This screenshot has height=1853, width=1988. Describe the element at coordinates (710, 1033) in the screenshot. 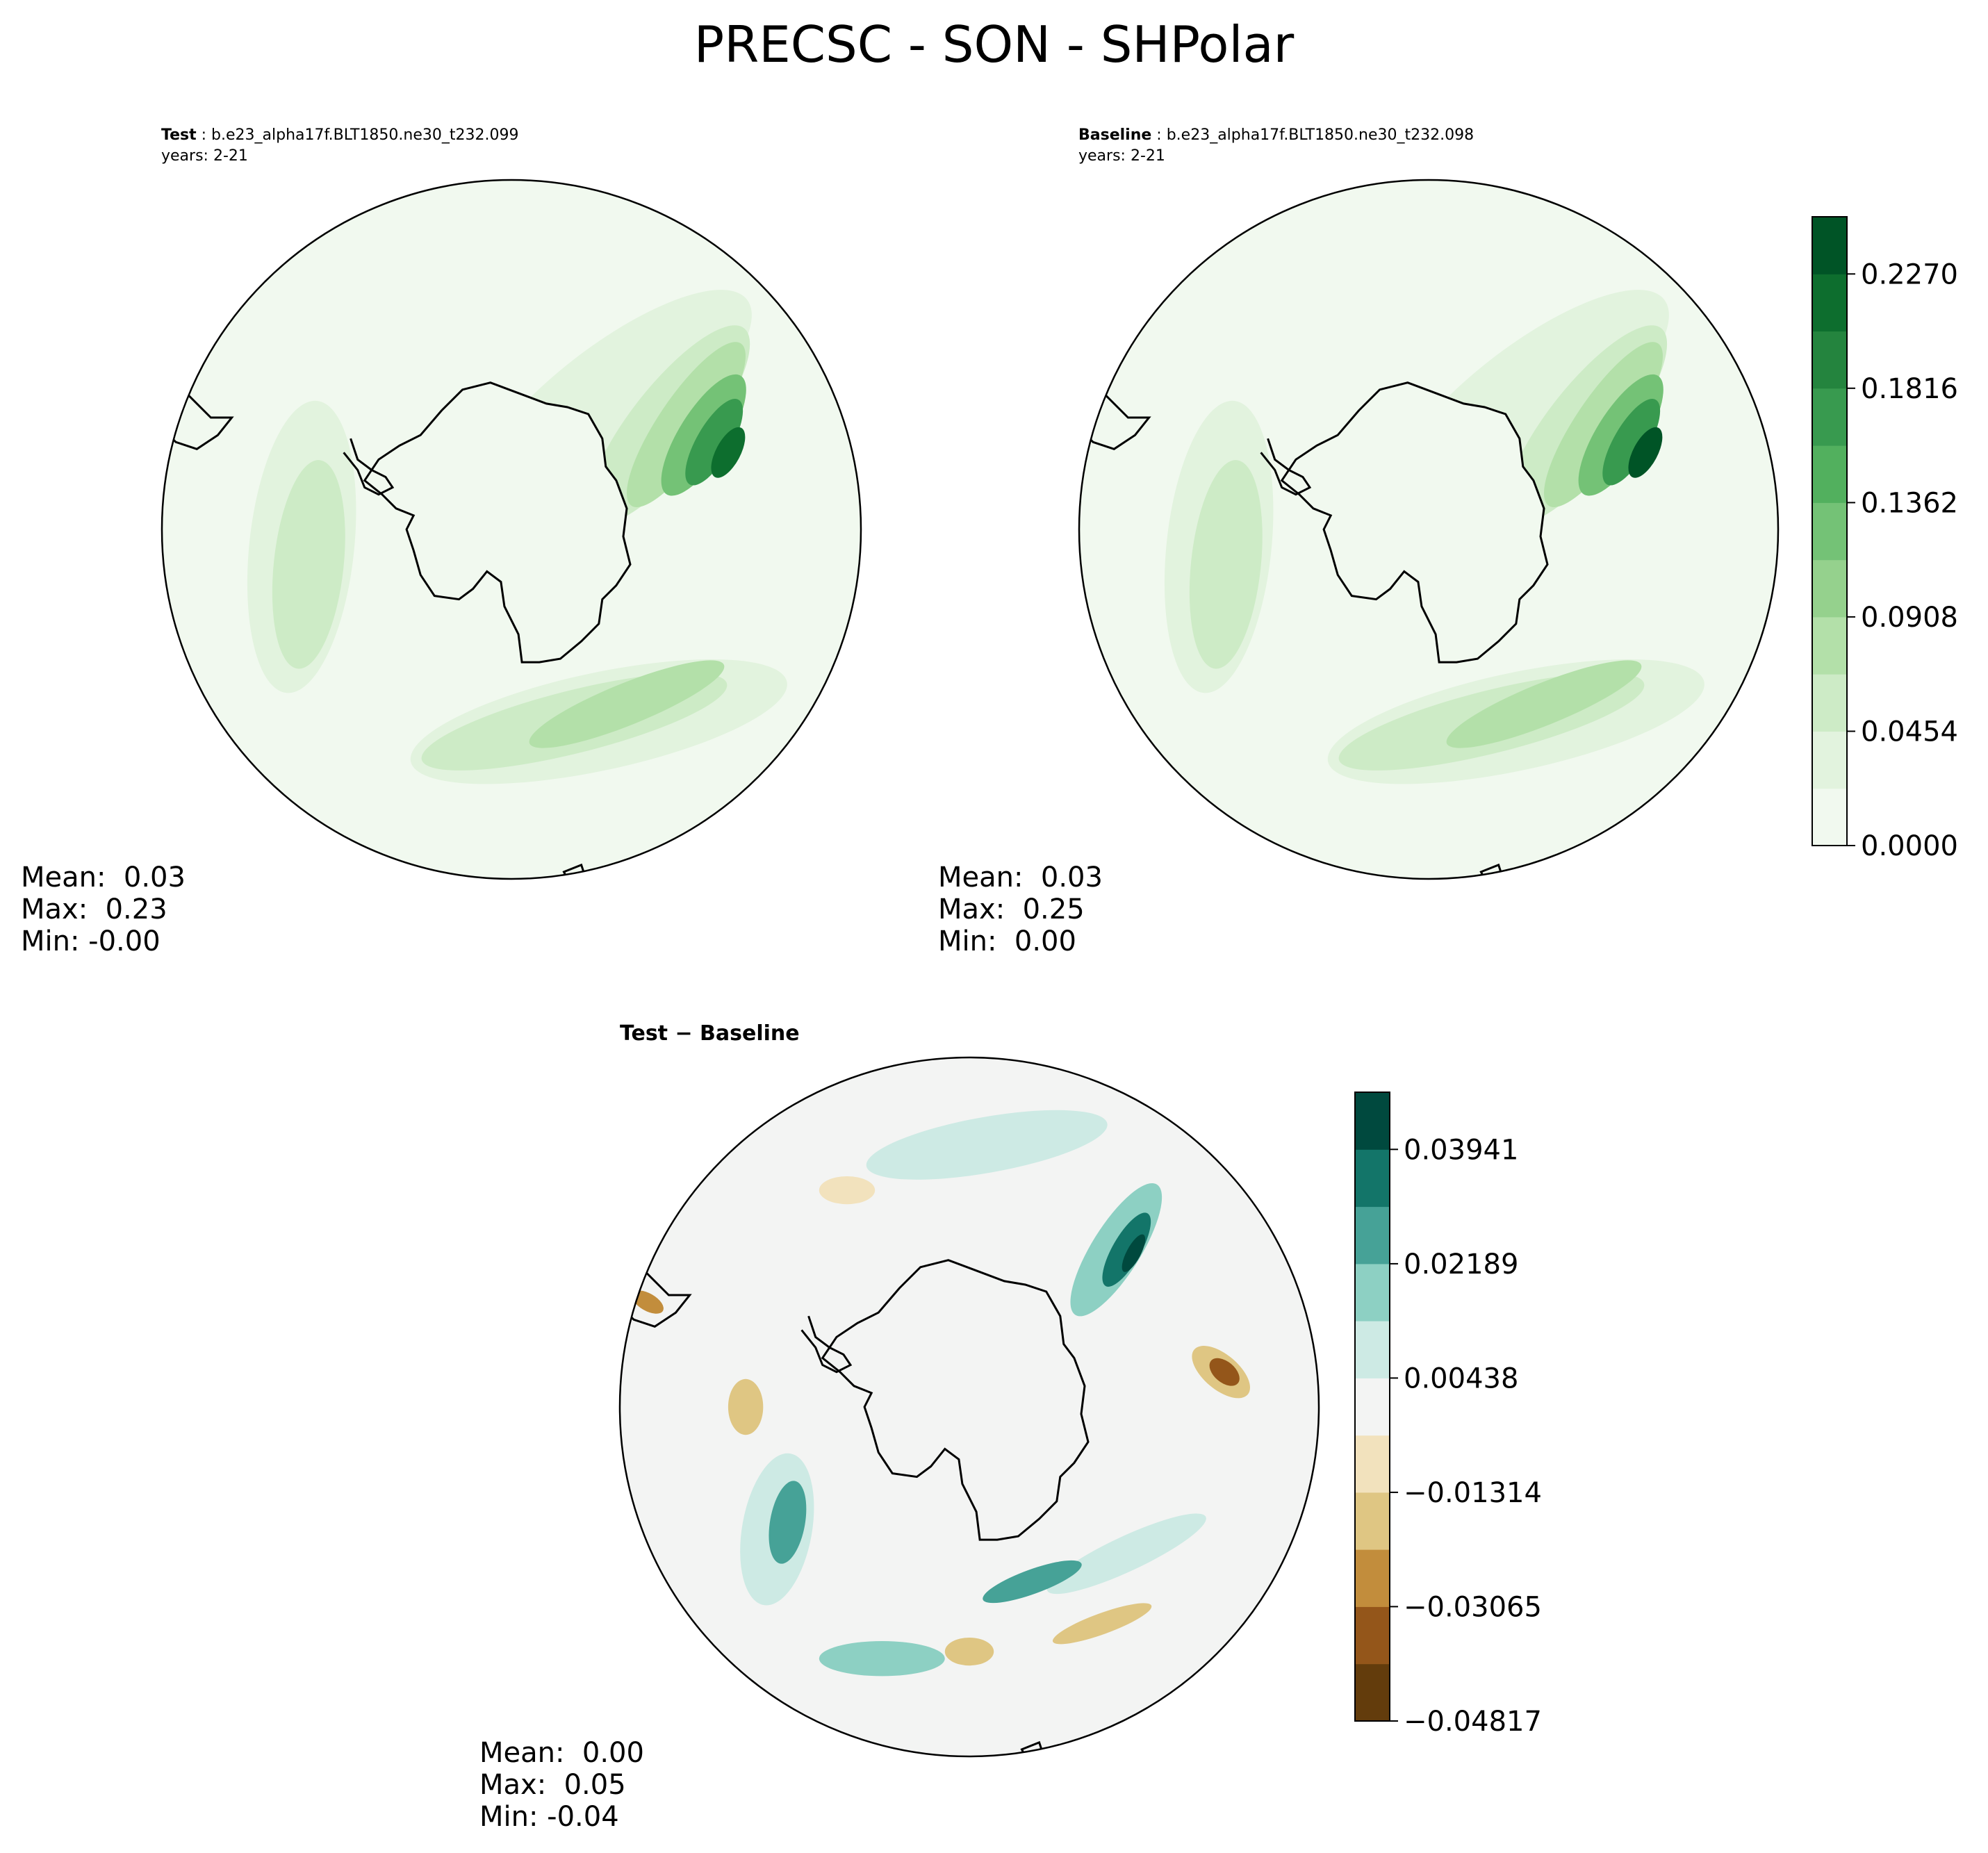

I see `diff-title: Test − Baseline` at that location.